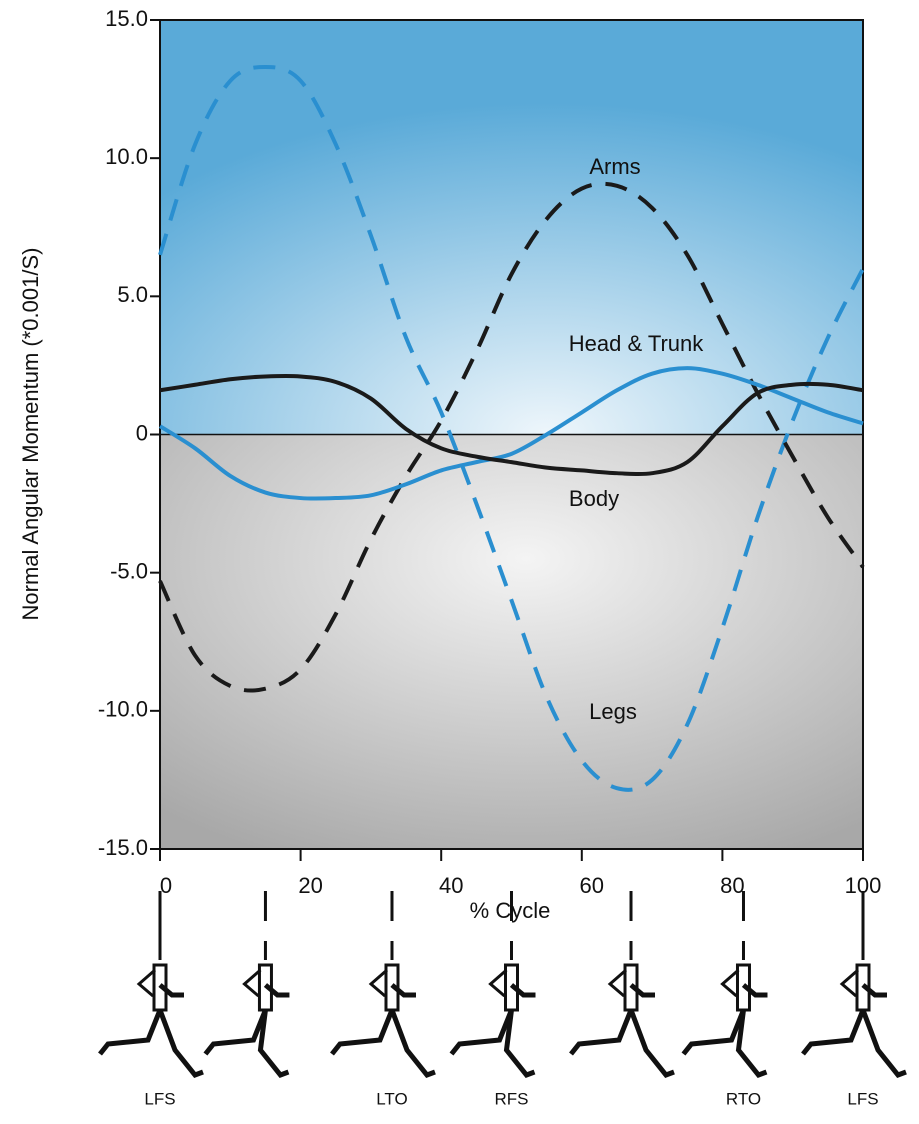  What do you see at coordinates (132, 294) in the screenshot?
I see `y-tick-label: 5.0` at bounding box center [132, 294].